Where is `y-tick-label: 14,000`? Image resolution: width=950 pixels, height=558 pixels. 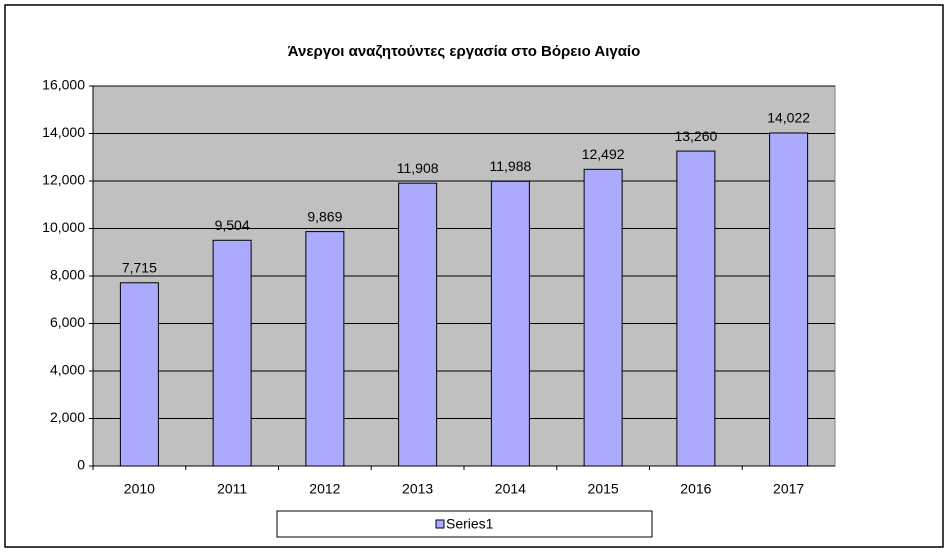
y-tick-label: 14,000 is located at coordinates (63, 132).